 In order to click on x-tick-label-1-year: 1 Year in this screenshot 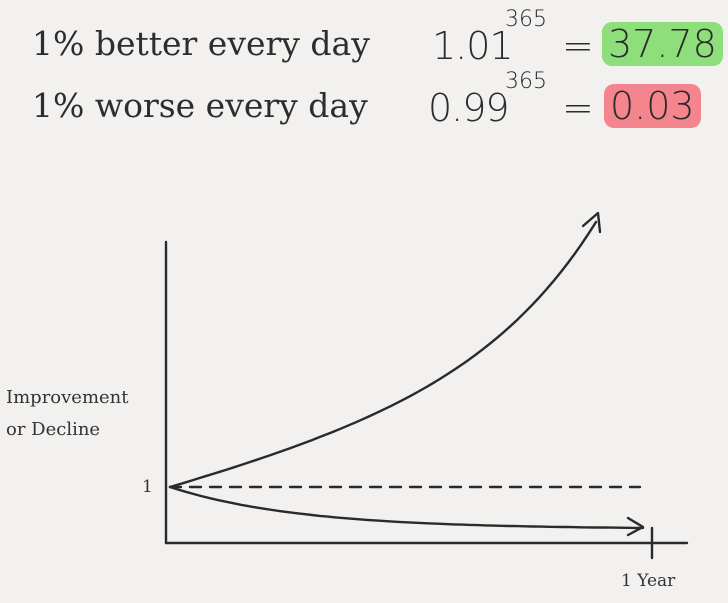, I will do `click(648, 581)`.